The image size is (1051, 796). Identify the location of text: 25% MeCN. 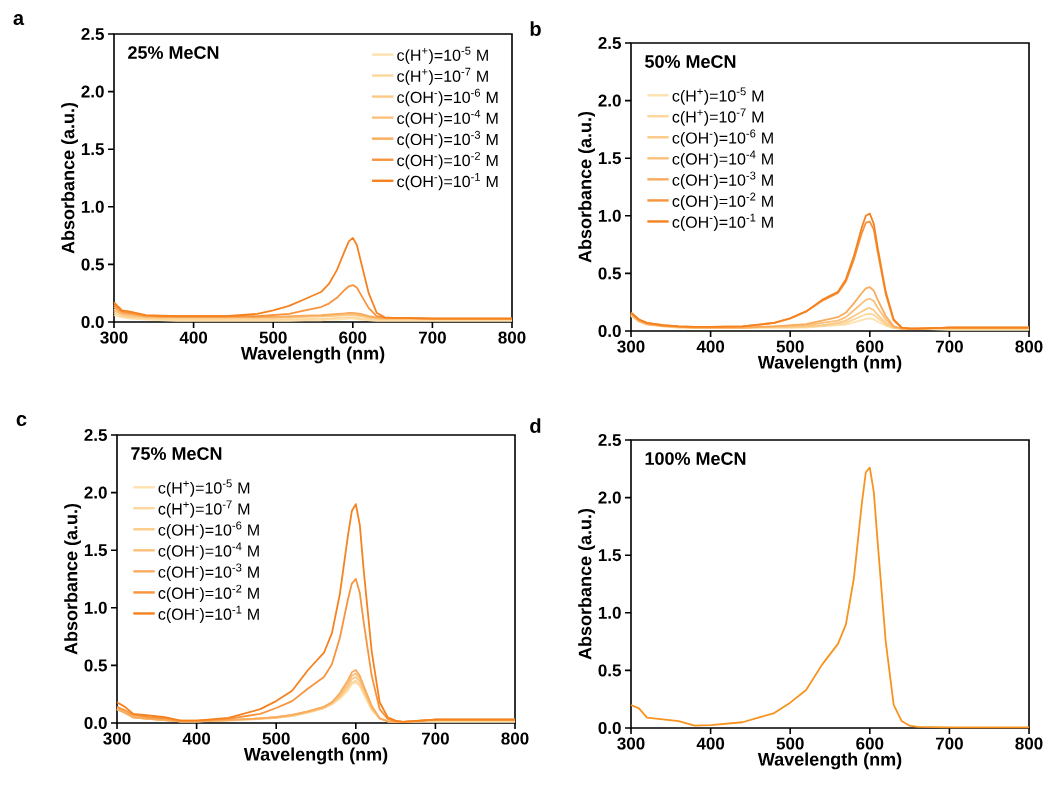
(173, 52).